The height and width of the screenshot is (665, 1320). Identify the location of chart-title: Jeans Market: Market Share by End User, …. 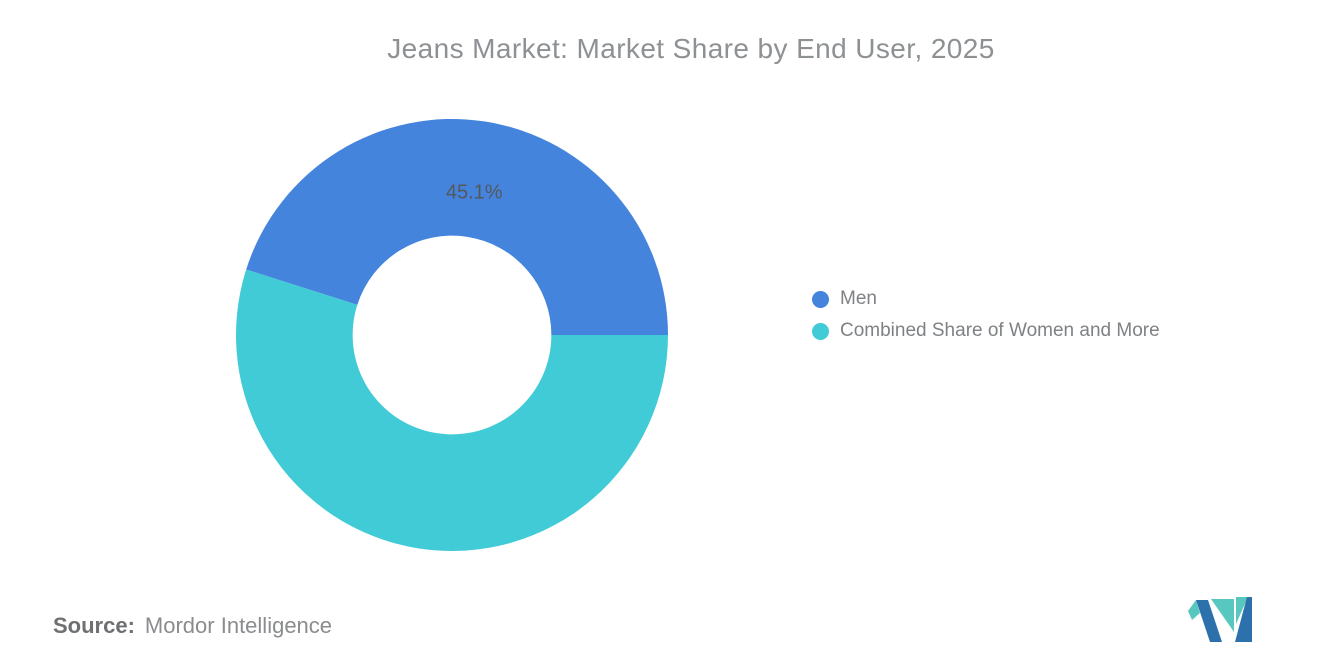
(691, 48).